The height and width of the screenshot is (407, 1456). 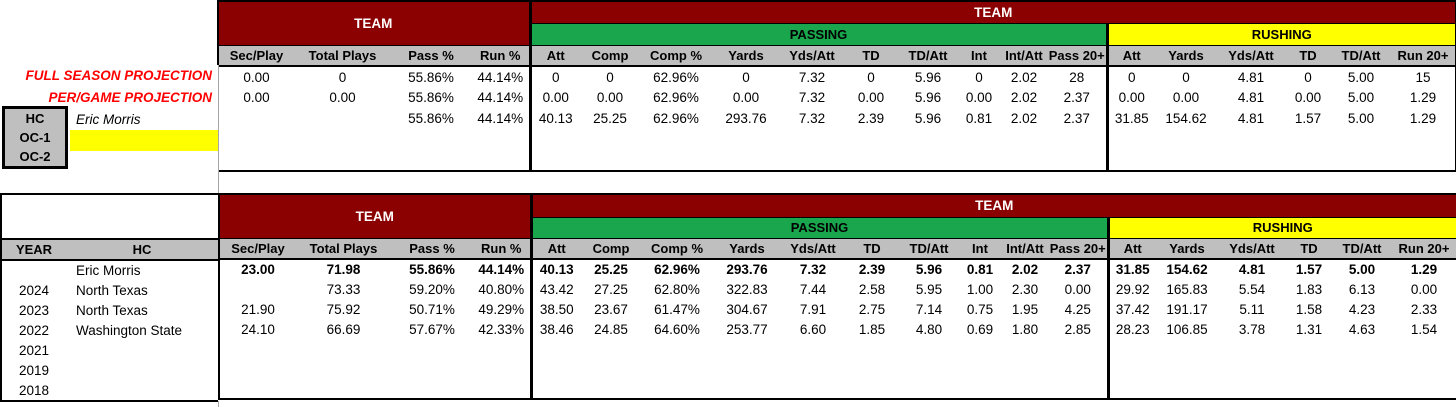 What do you see at coordinates (374, 23) in the screenshot?
I see `team-header-left: TEAM` at bounding box center [374, 23].